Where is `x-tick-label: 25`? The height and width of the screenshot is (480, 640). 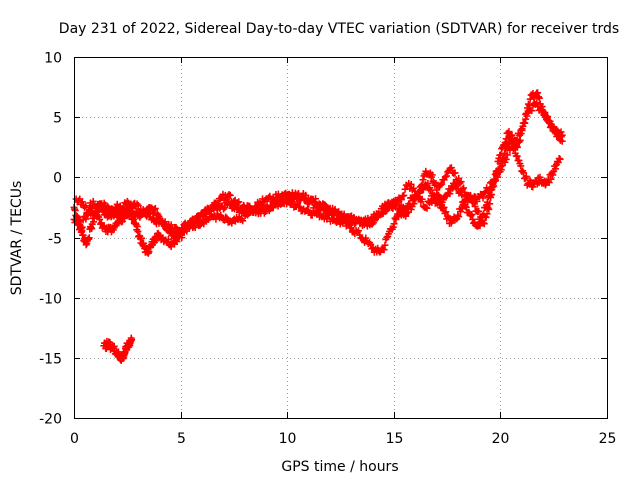
x-tick-label: 25 is located at coordinates (608, 439).